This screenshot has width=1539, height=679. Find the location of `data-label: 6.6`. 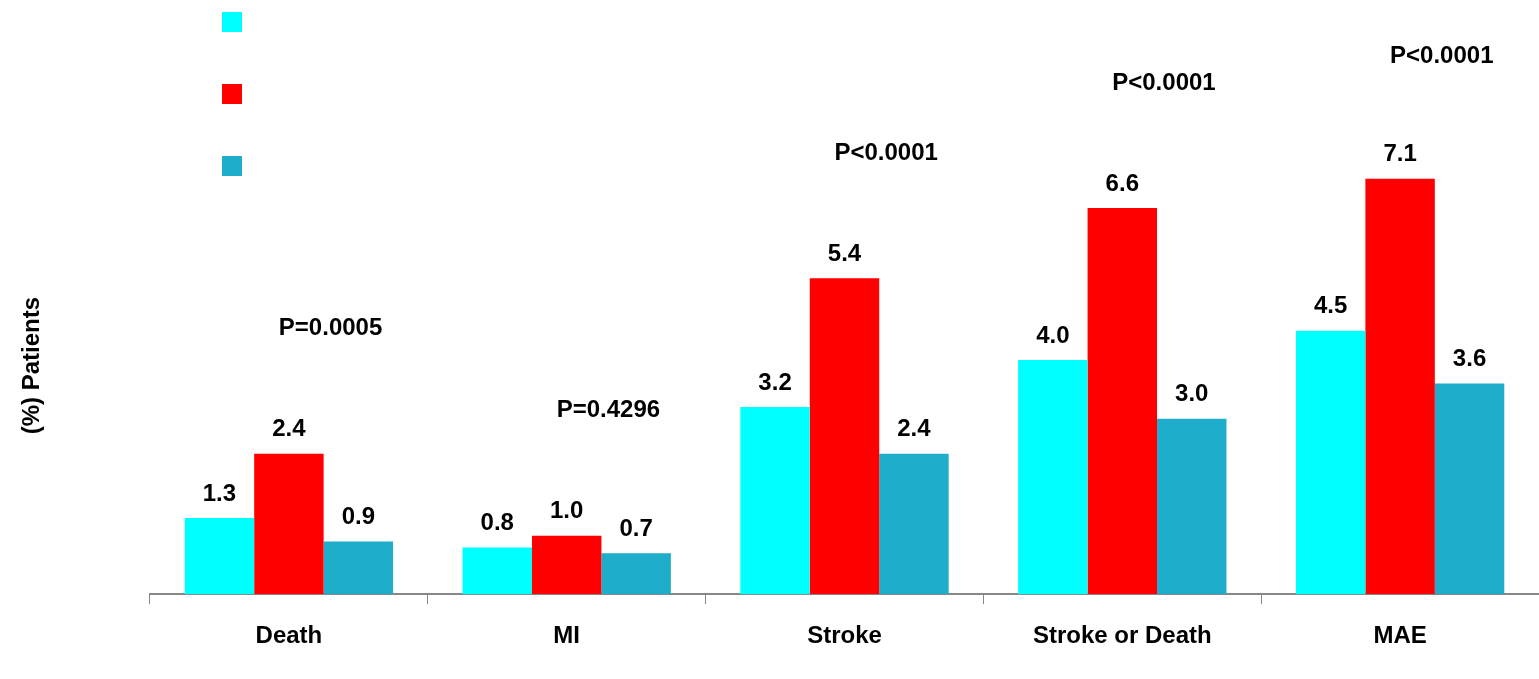

data-label: 6.6 is located at coordinates (1122, 182).